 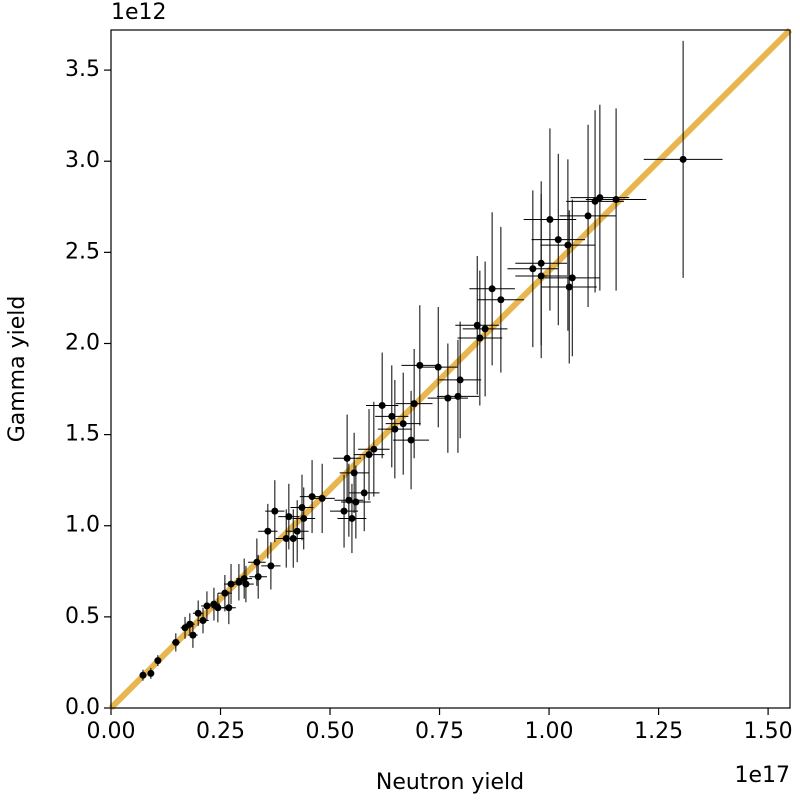 I want to click on y-tick-label: 3.0, so click(x=82, y=160).